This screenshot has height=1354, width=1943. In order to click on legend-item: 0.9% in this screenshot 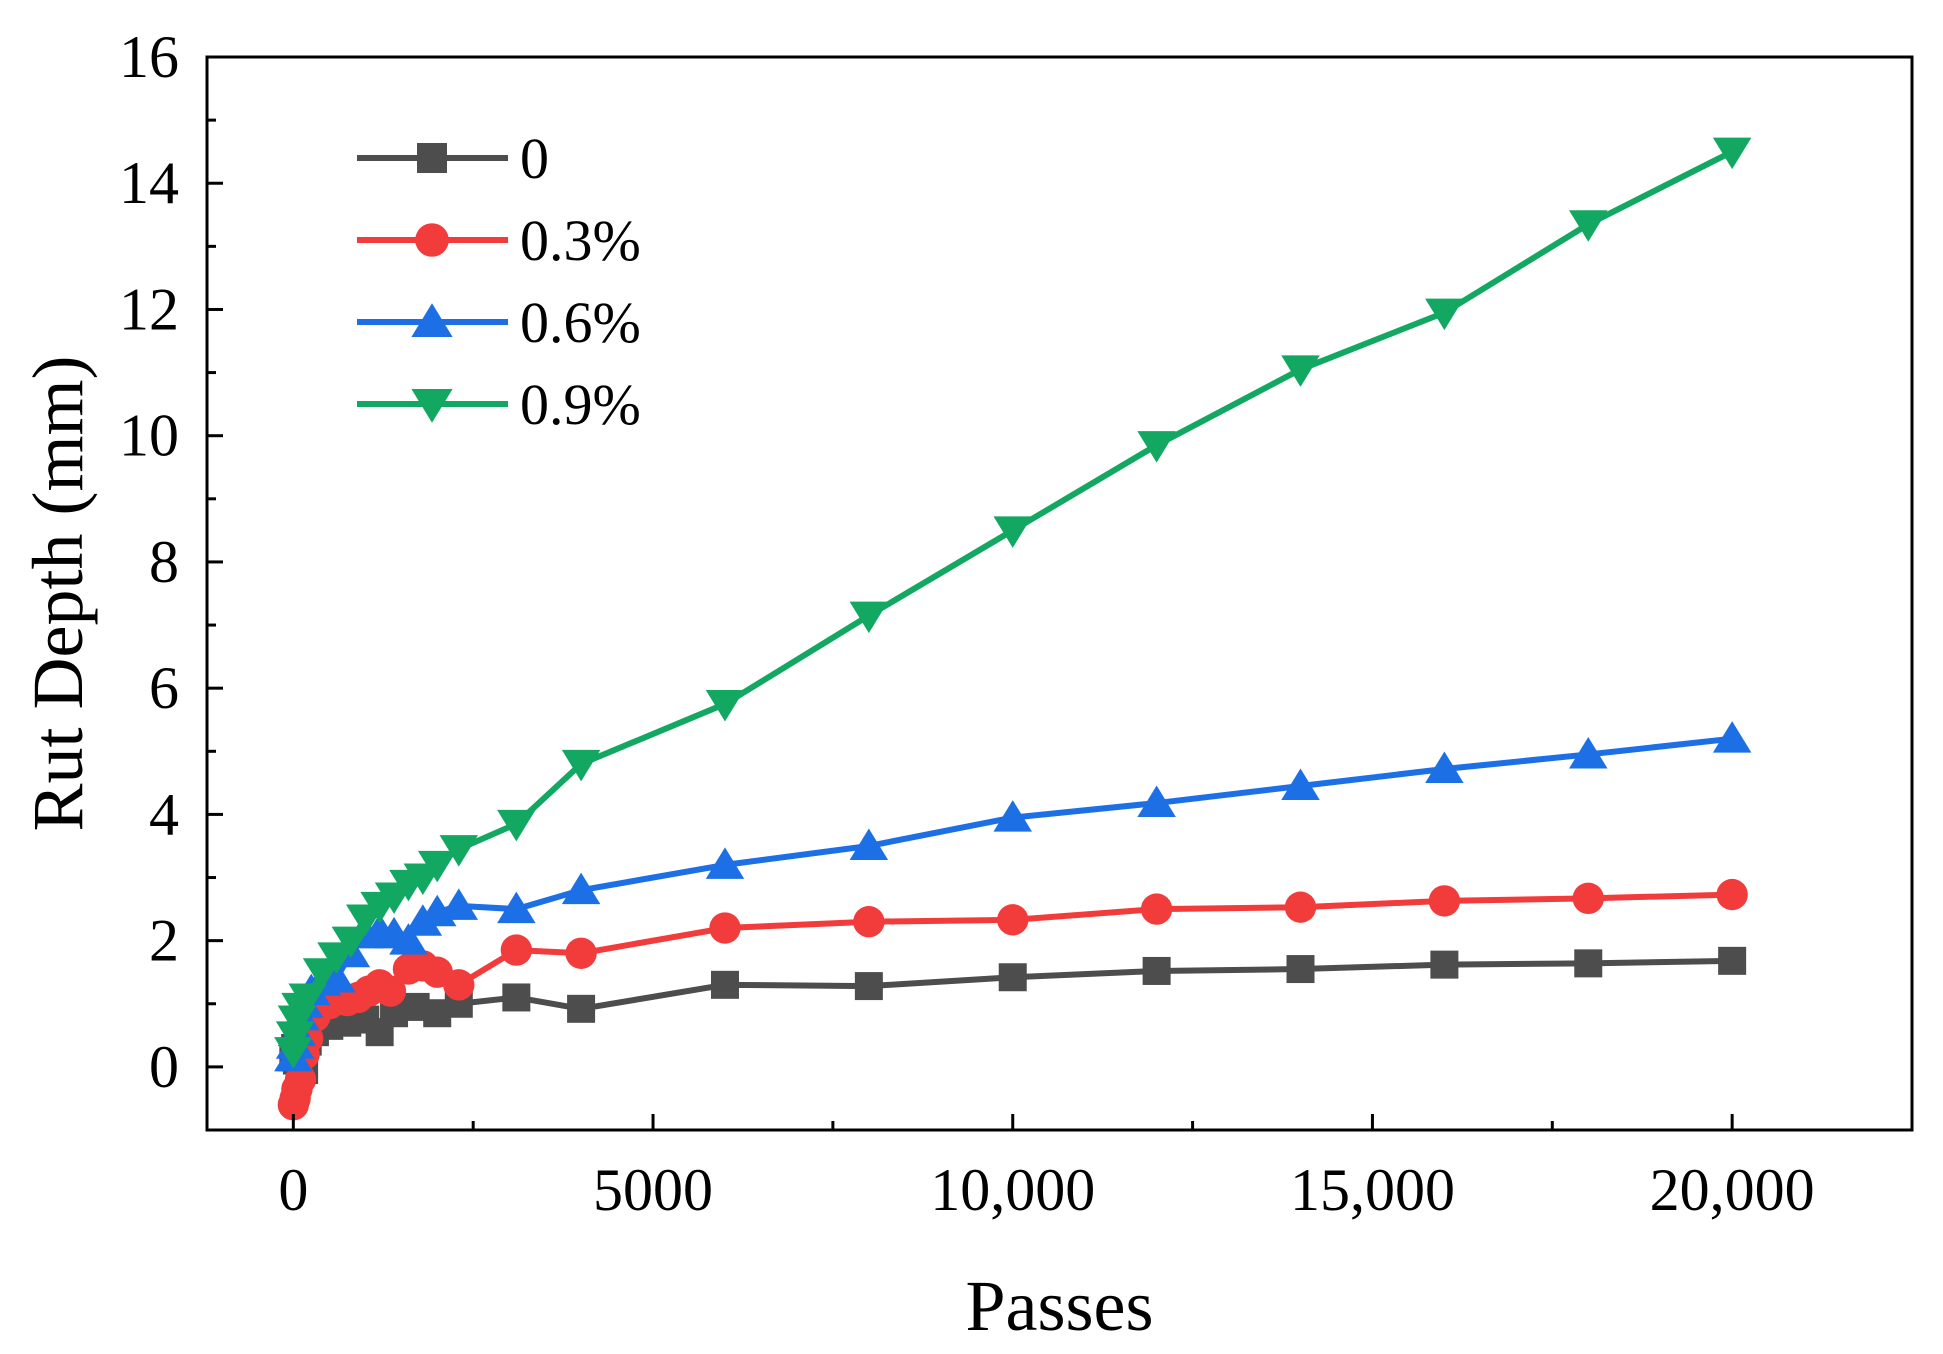, I will do `click(499, 404)`.